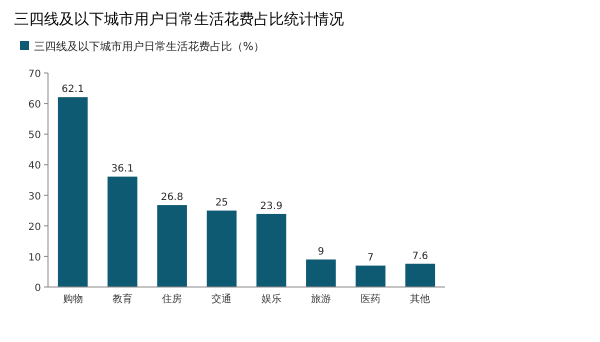 This screenshot has width=600, height=342. What do you see at coordinates (34, 105) in the screenshot?
I see `y-tick-label: 60` at bounding box center [34, 105].